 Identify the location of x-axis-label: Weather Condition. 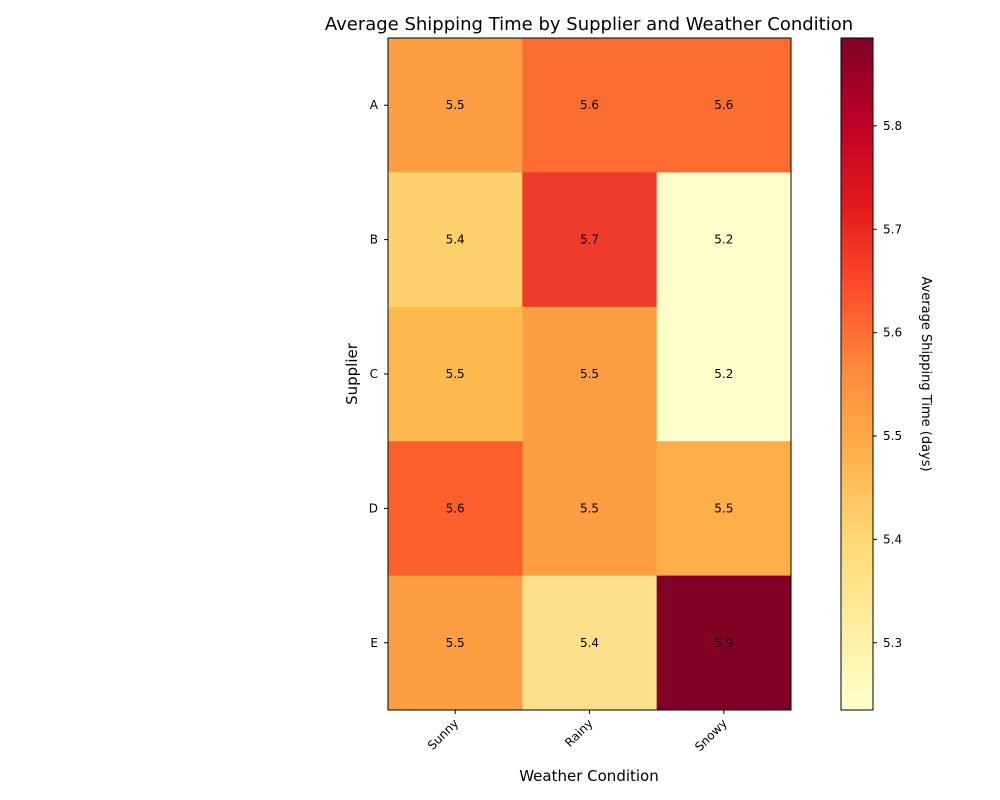
(589, 776).